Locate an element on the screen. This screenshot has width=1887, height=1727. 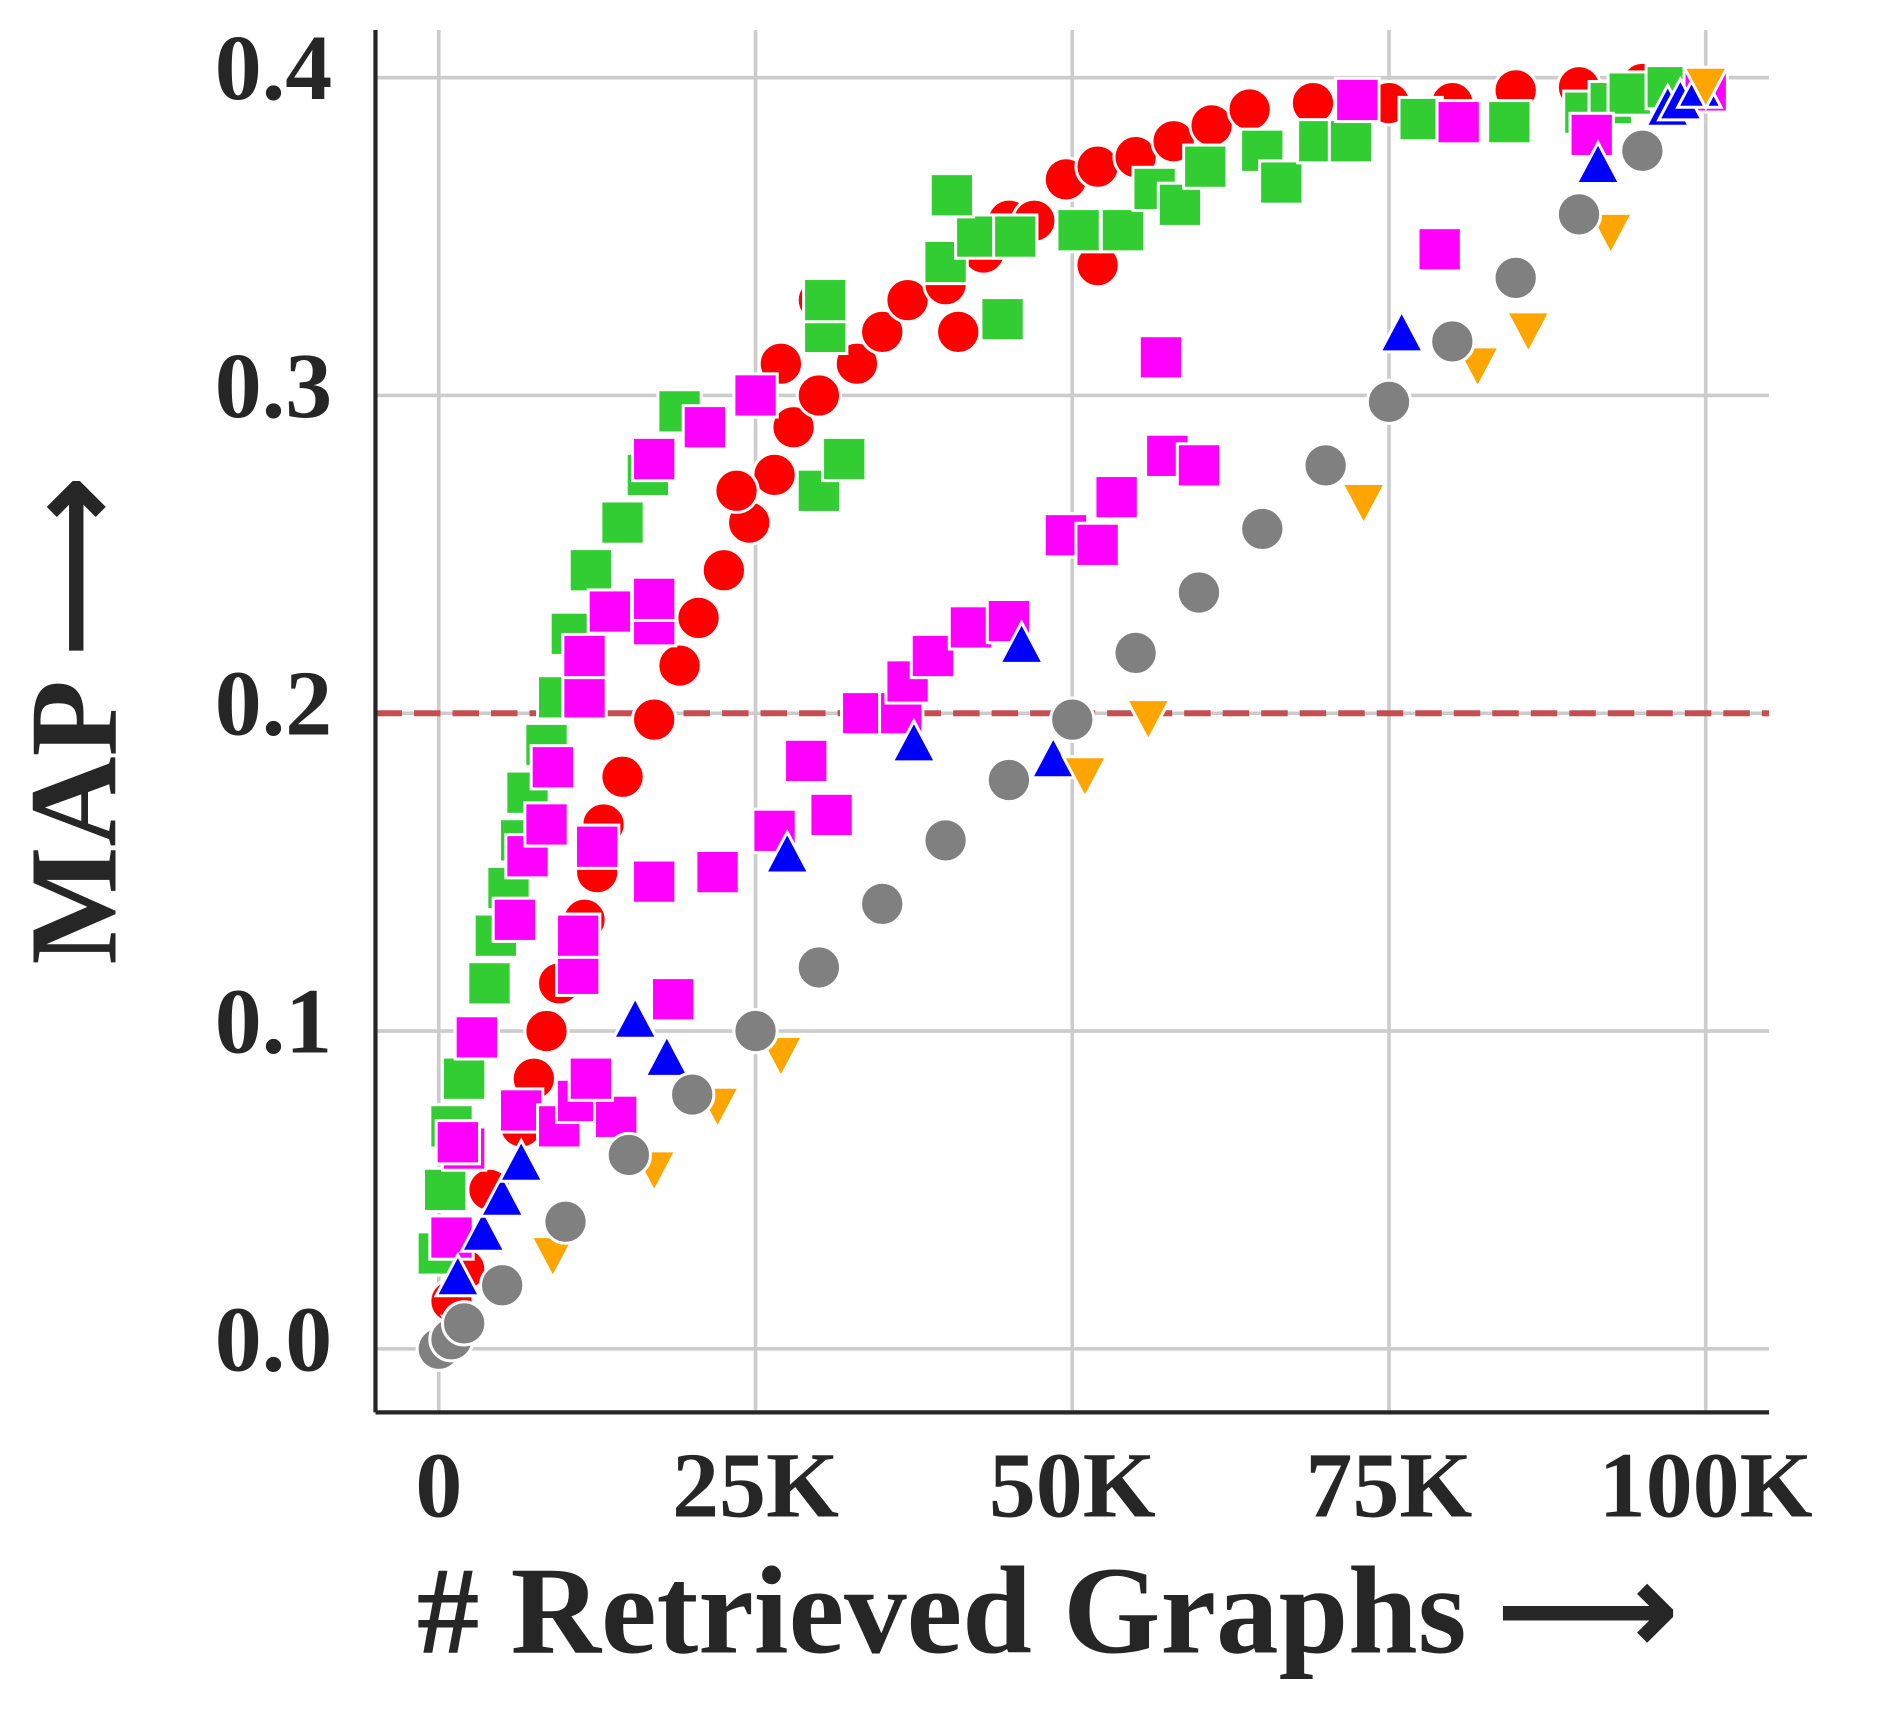
y-tick-label: 0.3 is located at coordinates (273, 386).